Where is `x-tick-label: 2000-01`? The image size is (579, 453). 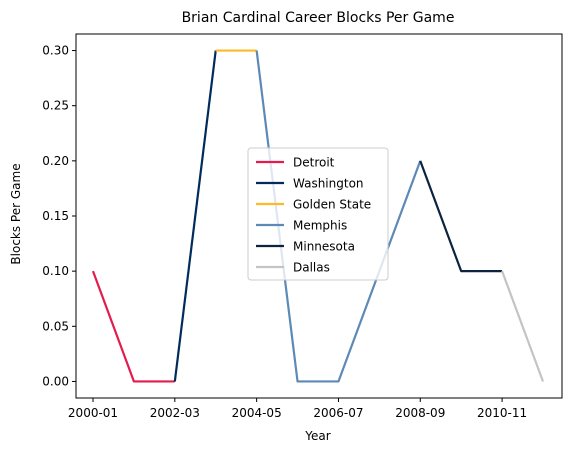
x-tick-label: 2000-01 is located at coordinates (93, 413).